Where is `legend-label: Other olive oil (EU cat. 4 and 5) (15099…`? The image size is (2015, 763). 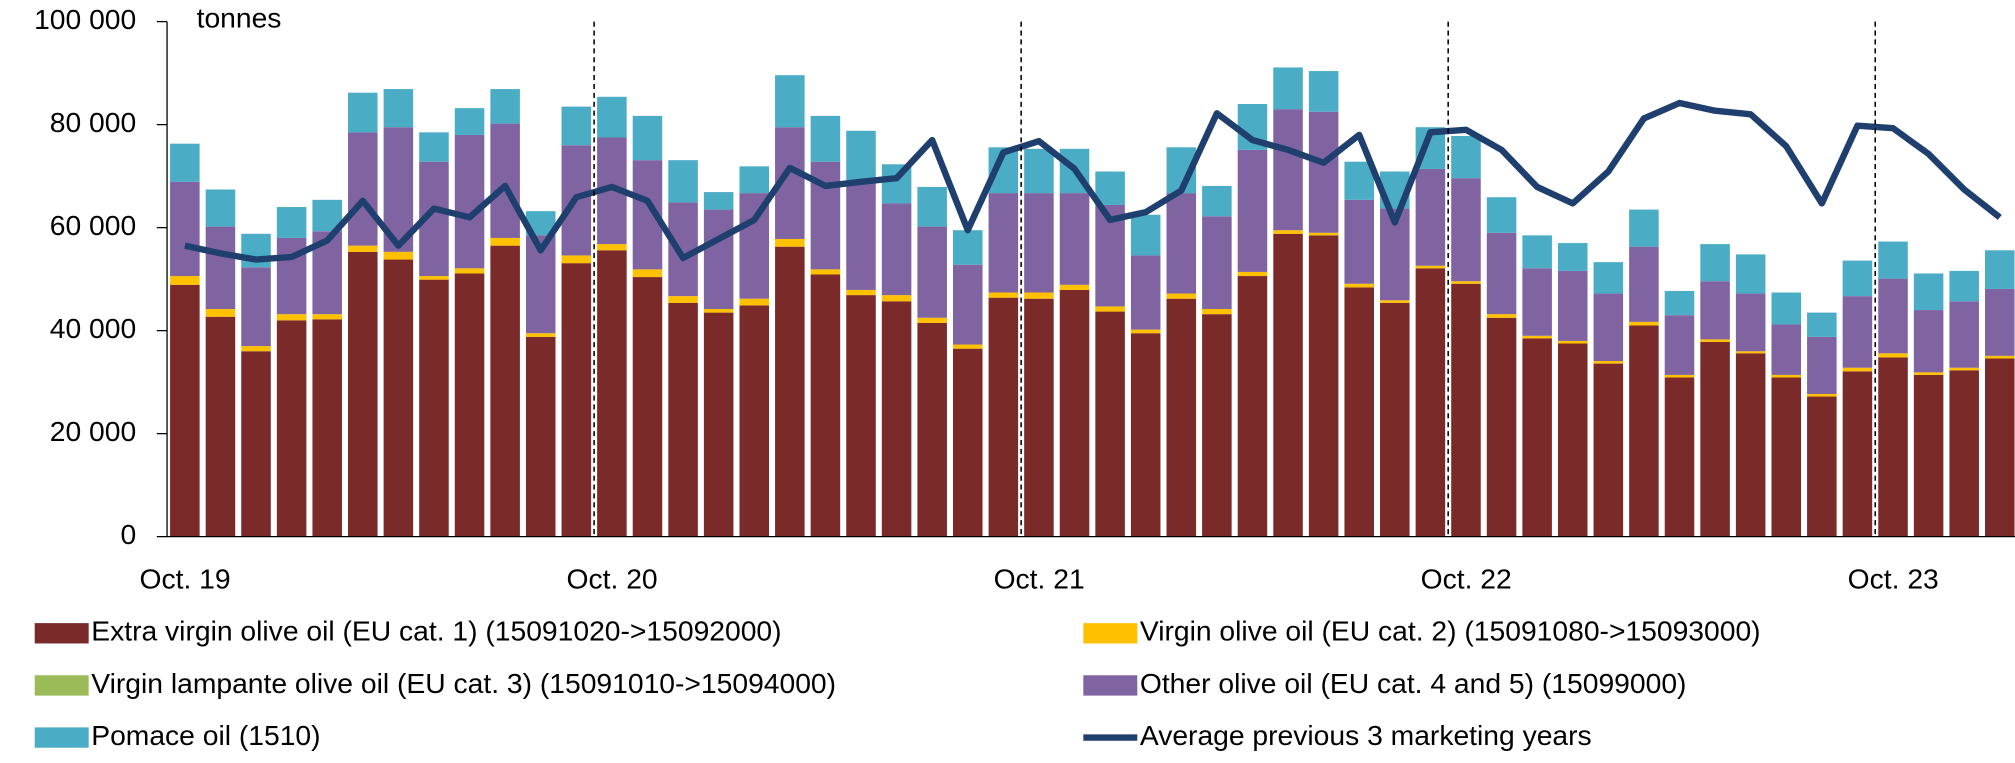
legend-label: Other olive oil (EU cat. 4 and 5) (15099… is located at coordinates (1413, 683).